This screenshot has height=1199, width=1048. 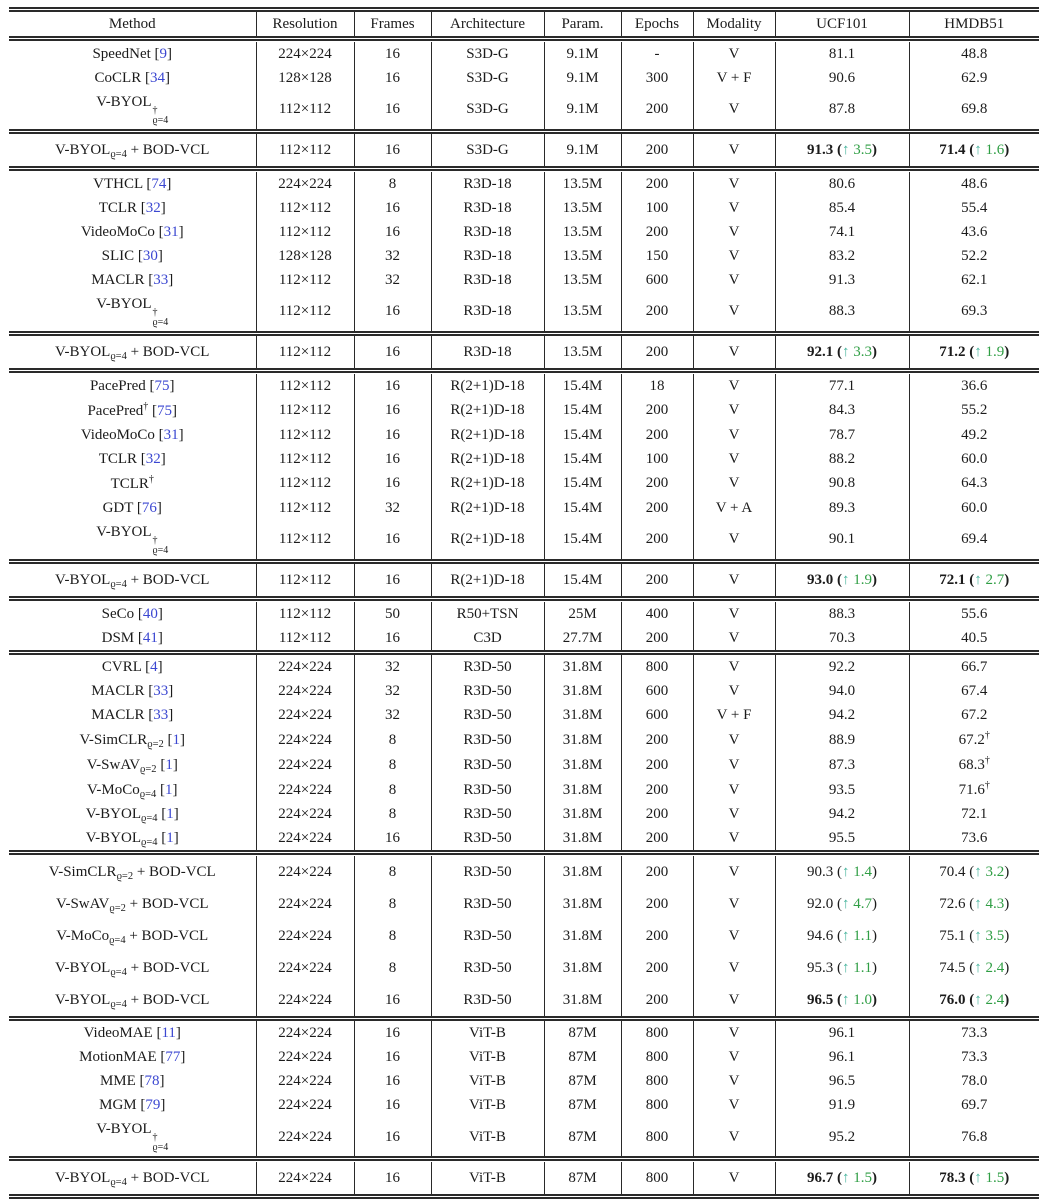 I want to click on citation-link: [78], so click(x=150, y=1081).